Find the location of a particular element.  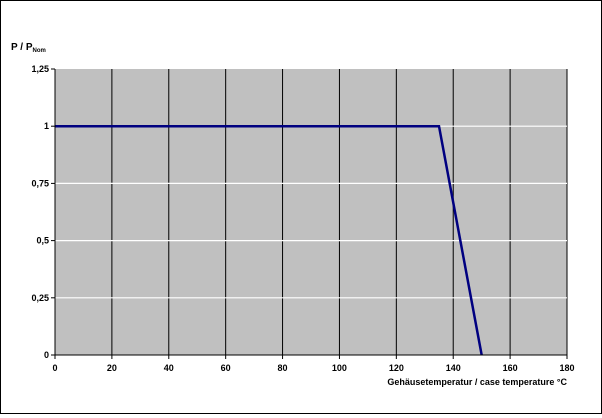

x-tick-label: 60 is located at coordinates (226, 368).